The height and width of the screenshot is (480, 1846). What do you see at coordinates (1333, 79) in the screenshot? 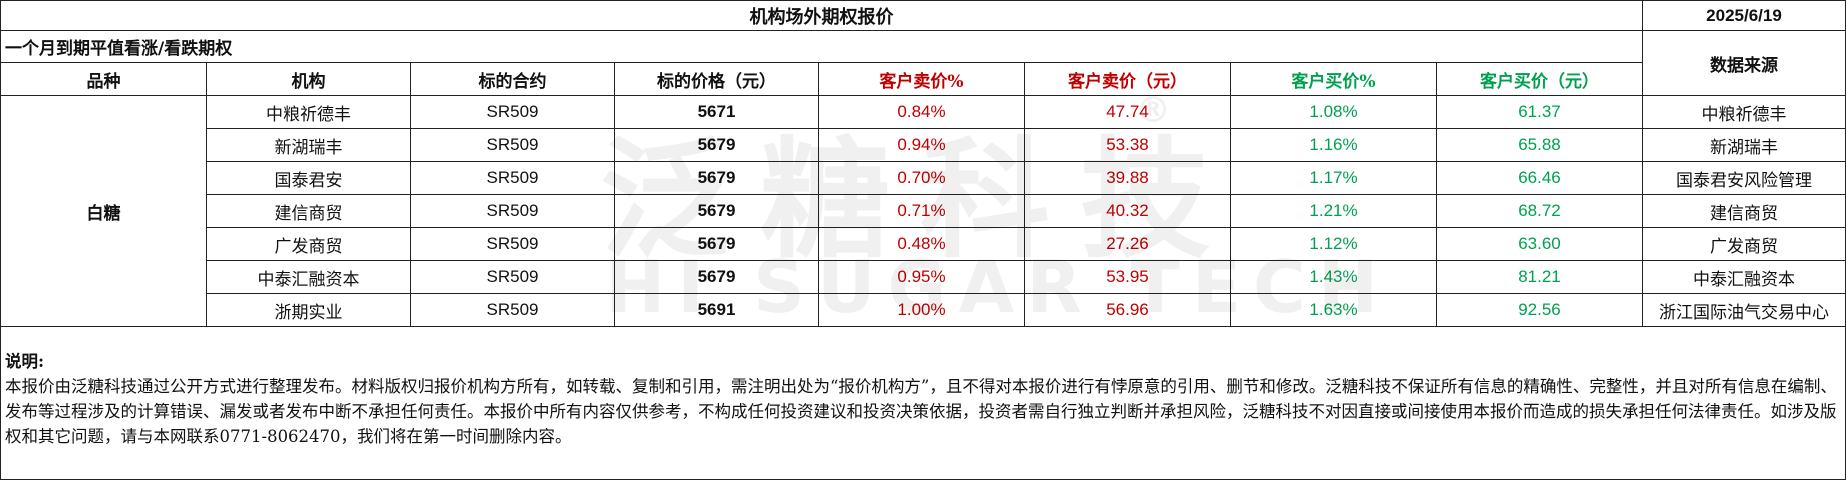
I see `header-buy-pct: 客户买价%` at bounding box center [1333, 79].